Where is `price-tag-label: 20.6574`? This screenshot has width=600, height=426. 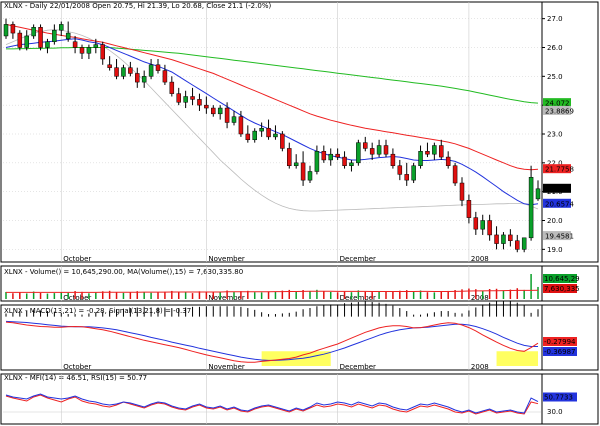 price-tag-label: 20.6574 is located at coordinates (559, 204).